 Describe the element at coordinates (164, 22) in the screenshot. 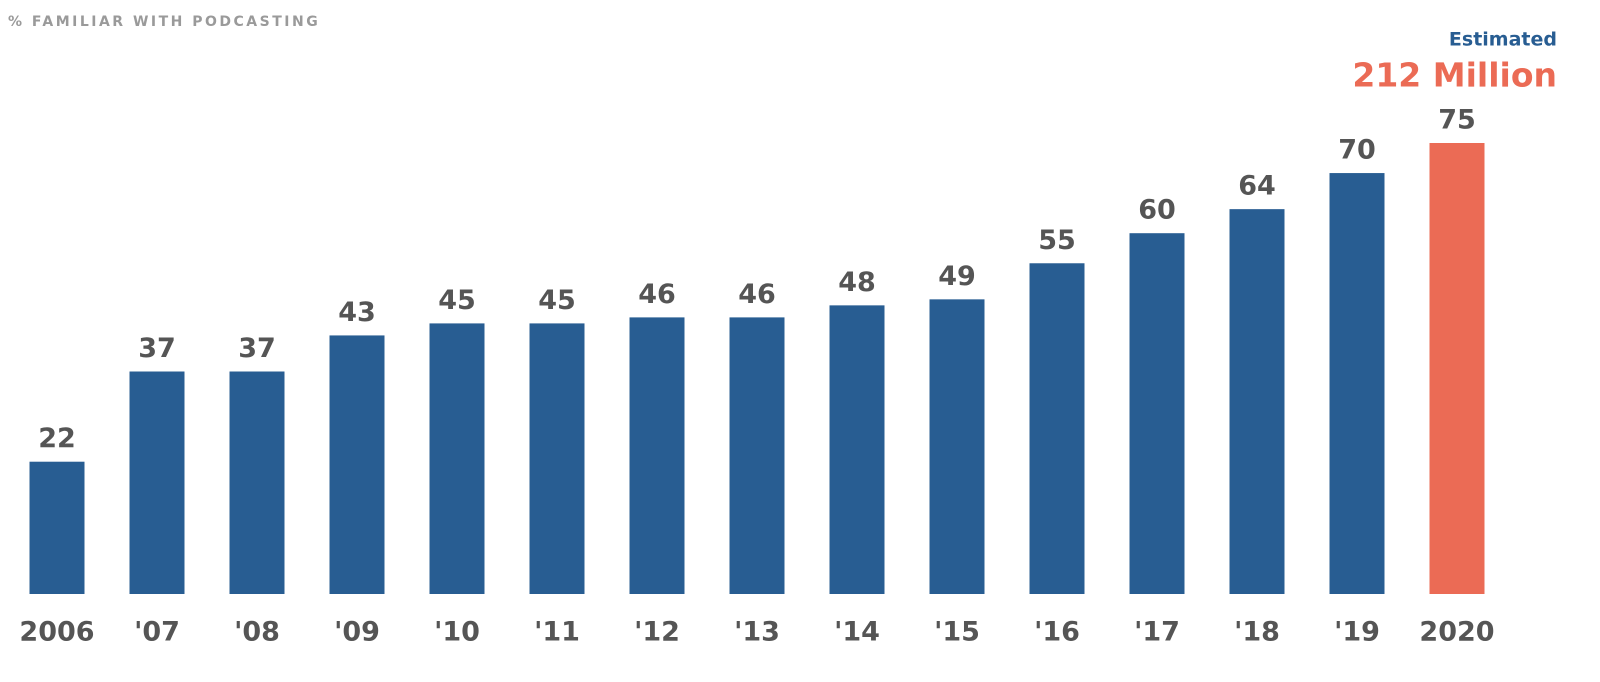

I see `chart-title: % FAMILIAR WITH PODCASTING` at that location.